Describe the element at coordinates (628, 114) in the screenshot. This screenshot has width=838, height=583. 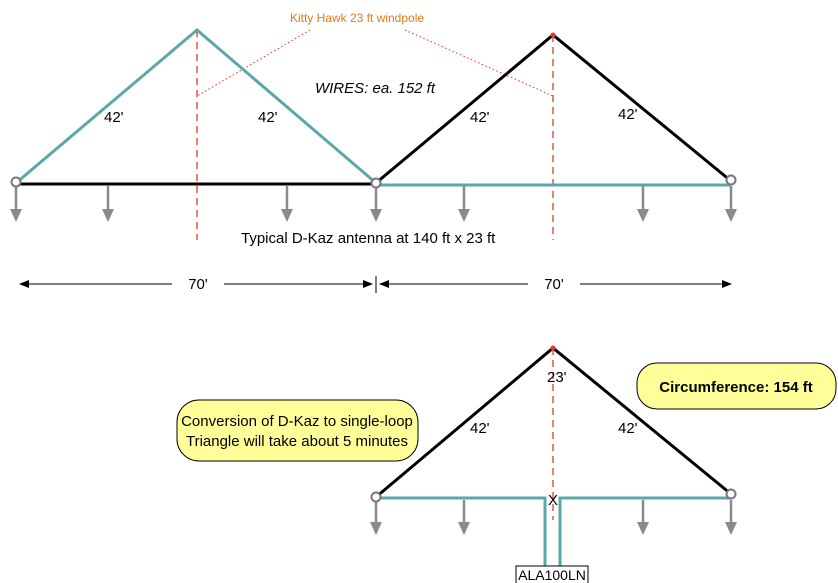
I see `right-tri-right-leg-label: 42'` at that location.